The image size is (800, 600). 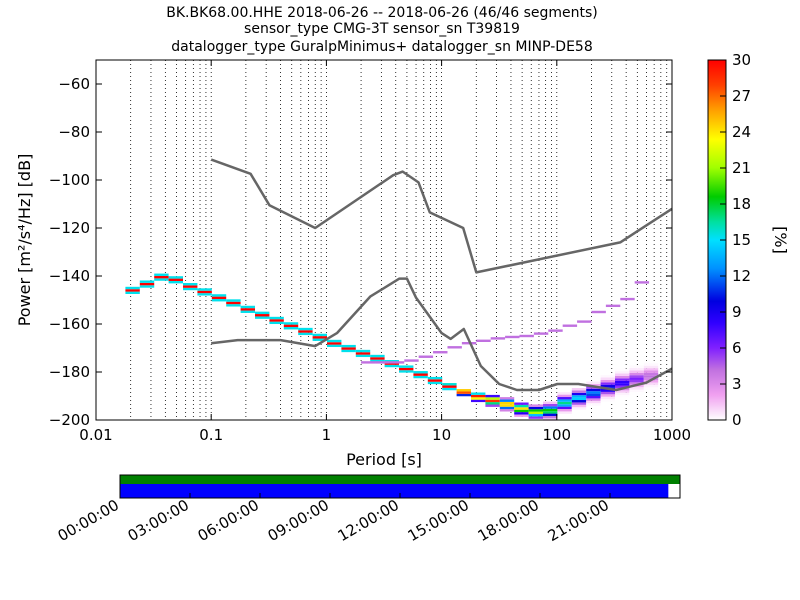 I want to click on colorbar-label: [%], so click(x=780, y=240).